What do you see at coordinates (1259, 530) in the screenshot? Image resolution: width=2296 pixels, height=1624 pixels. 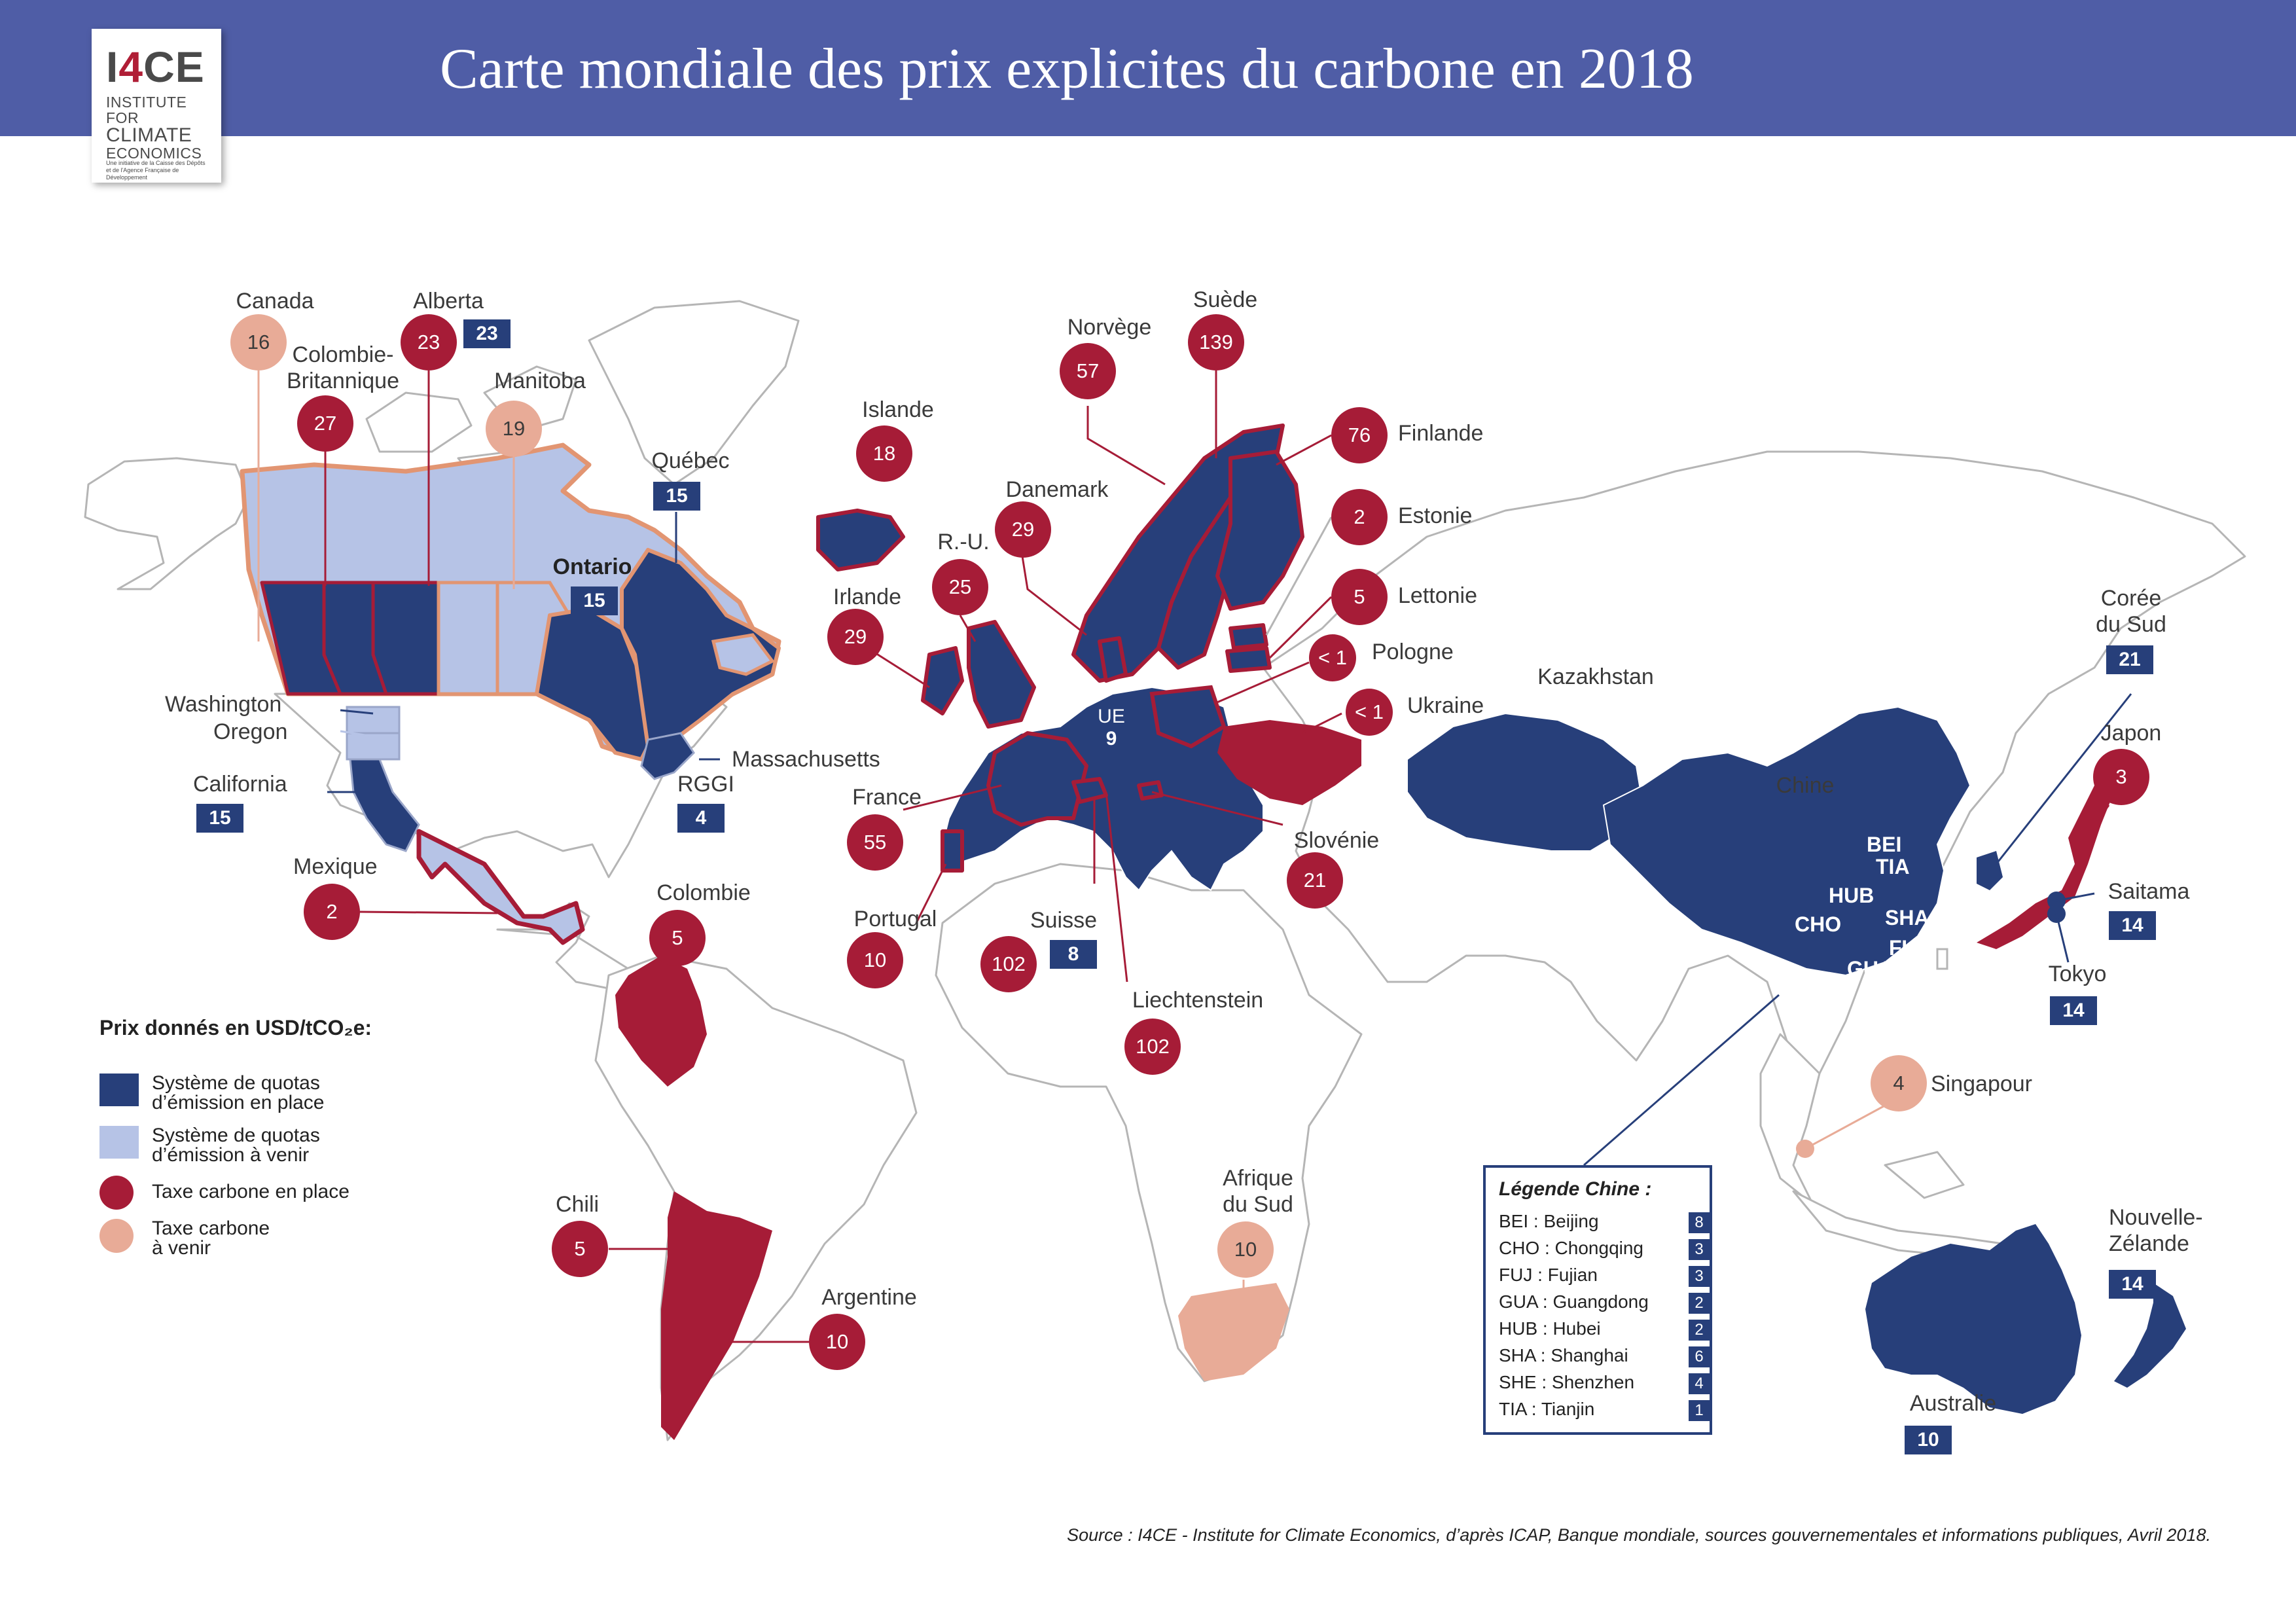 I see `finland-shape` at bounding box center [1259, 530].